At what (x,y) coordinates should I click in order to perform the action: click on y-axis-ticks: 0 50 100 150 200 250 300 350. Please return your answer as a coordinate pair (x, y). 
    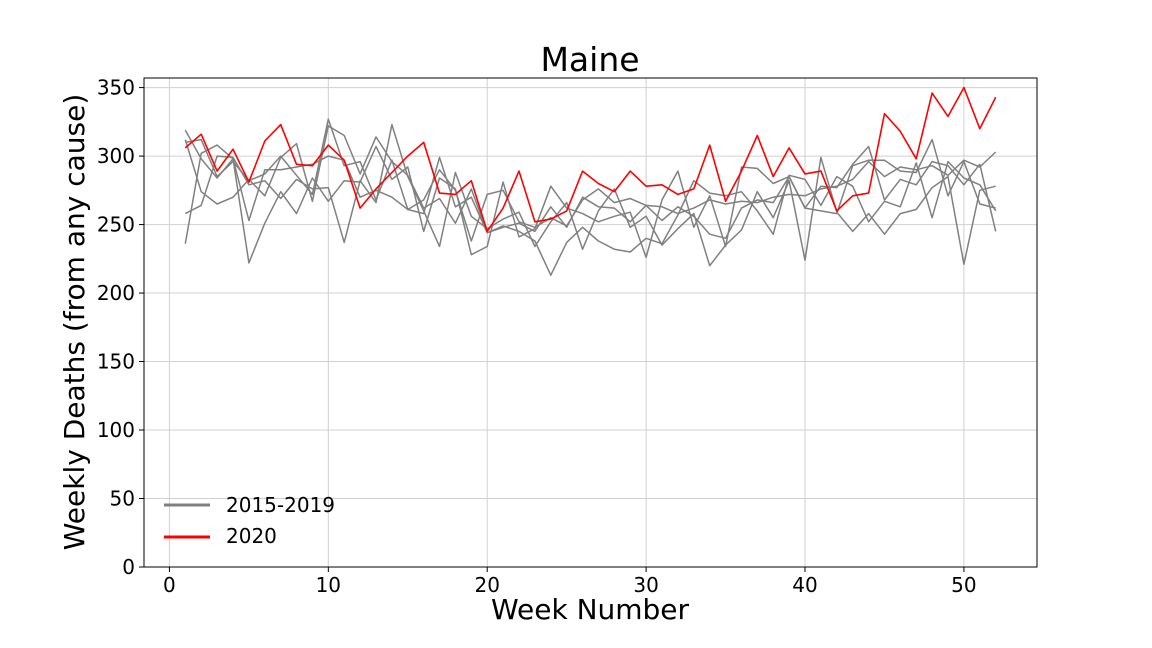
    Looking at the image, I should click on (120, 327).